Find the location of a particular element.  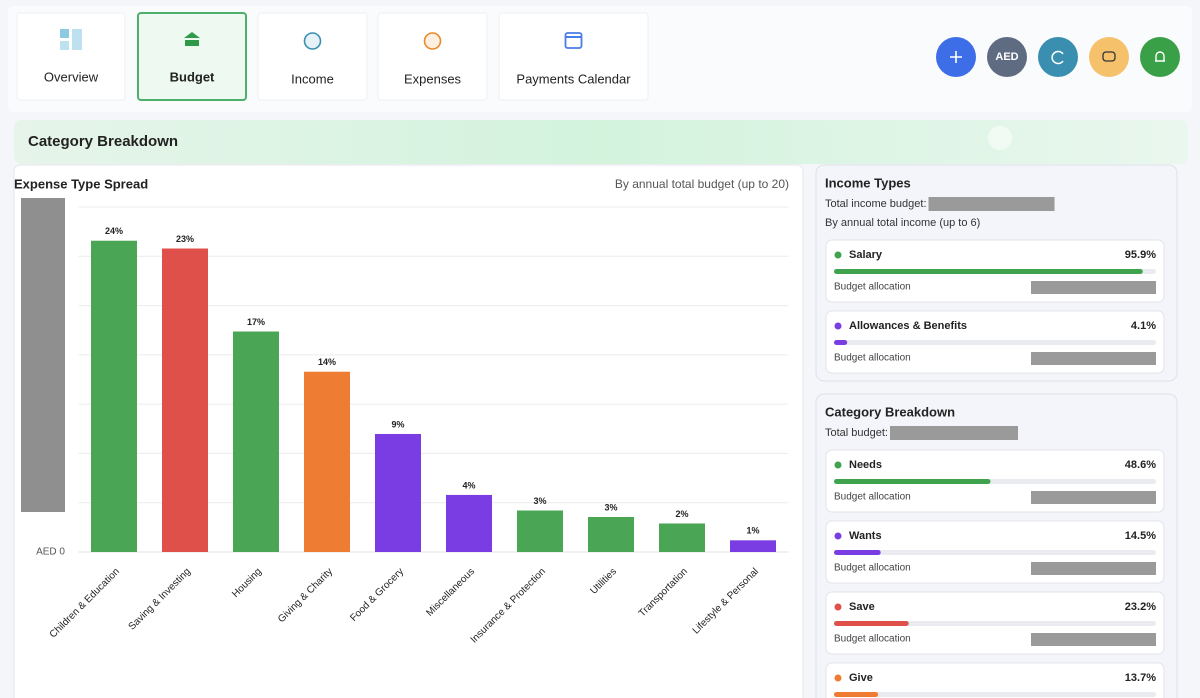

total-label: Total budget: is located at coordinates (856, 433).